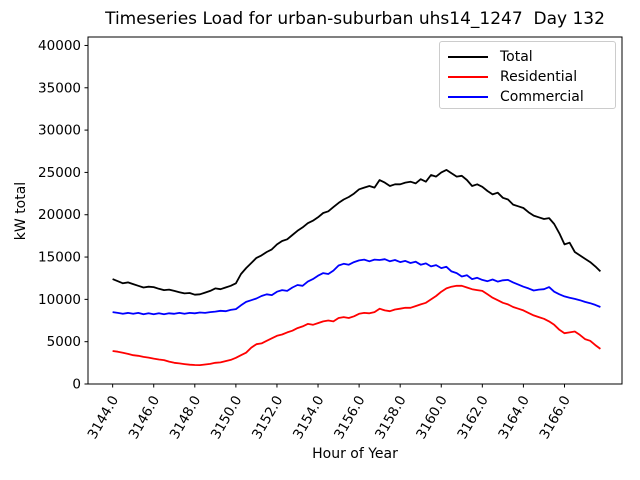  What do you see at coordinates (267, 417) in the screenshot?
I see `x-tick-label: 3152.0` at bounding box center [267, 417].